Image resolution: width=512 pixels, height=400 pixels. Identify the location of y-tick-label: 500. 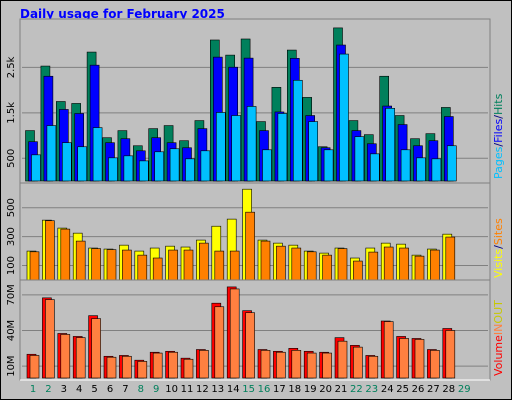
(11, 158).